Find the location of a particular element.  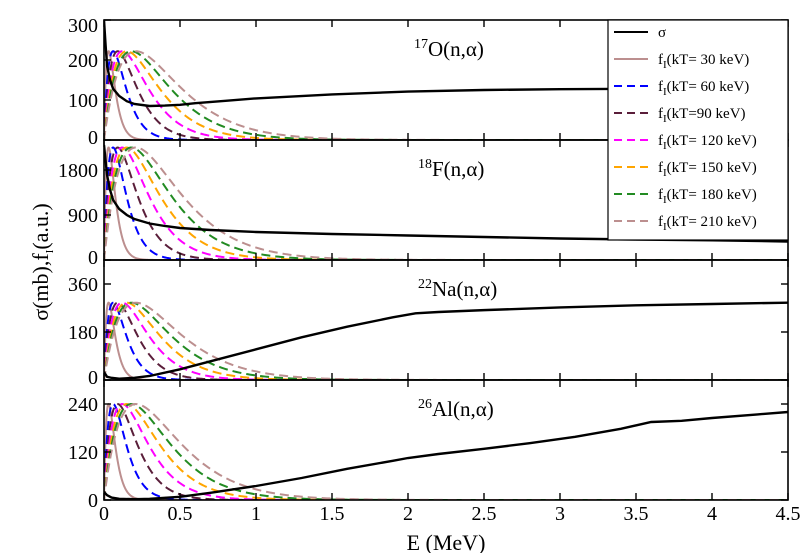

panel-label-reaction: Na(n,α) is located at coordinates (464, 289).